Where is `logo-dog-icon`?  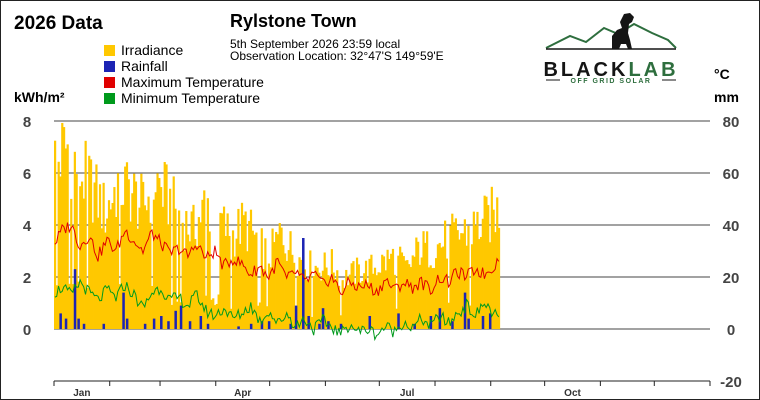
logo-dog-icon is located at coordinates (623, 31).